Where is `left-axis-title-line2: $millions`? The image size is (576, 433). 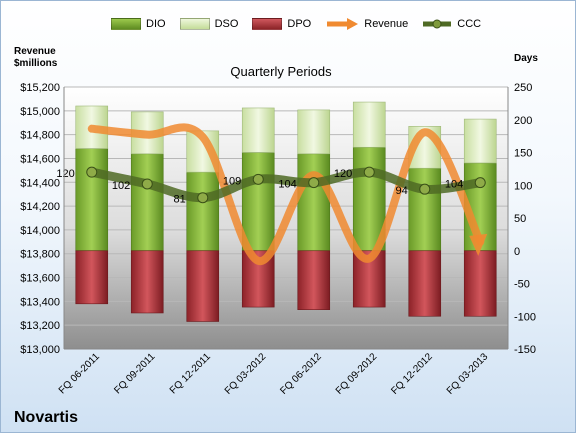
left-axis-title-line2: $millions is located at coordinates (36, 63).